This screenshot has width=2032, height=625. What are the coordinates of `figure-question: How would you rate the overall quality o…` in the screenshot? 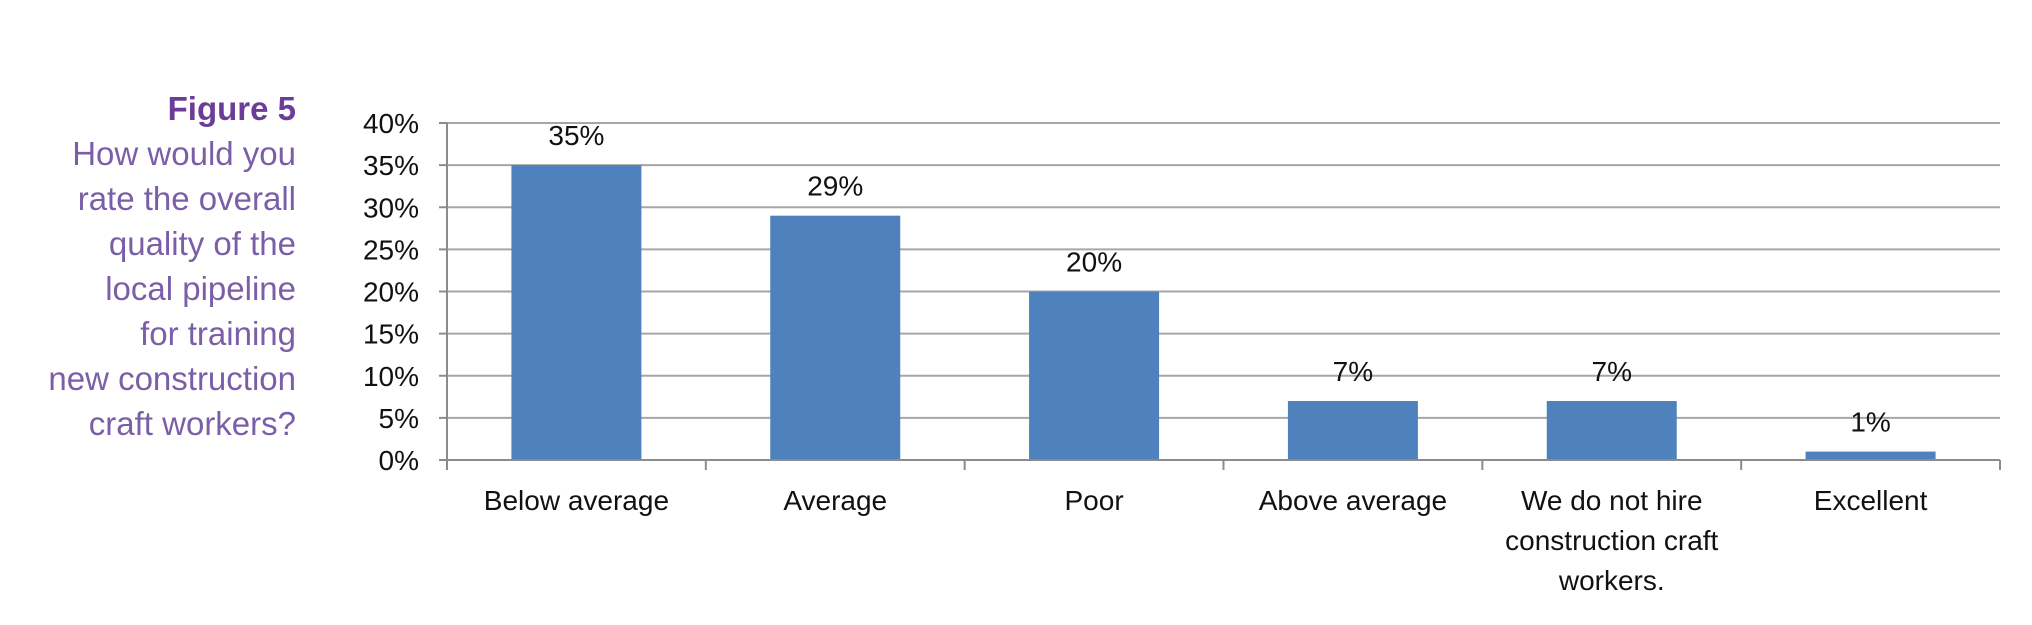 It's located at (148, 288).